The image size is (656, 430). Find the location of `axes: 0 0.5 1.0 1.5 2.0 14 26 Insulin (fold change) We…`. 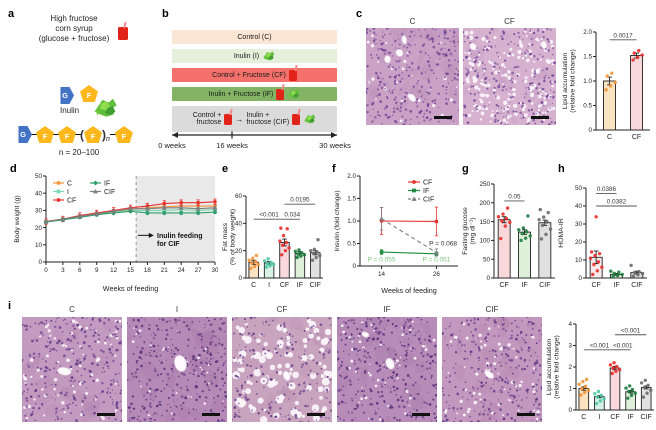

axes: 0 0.5 1.0 1.5 2.0 14 26 Insulin (fold change) We… is located at coordinates (396, 234).